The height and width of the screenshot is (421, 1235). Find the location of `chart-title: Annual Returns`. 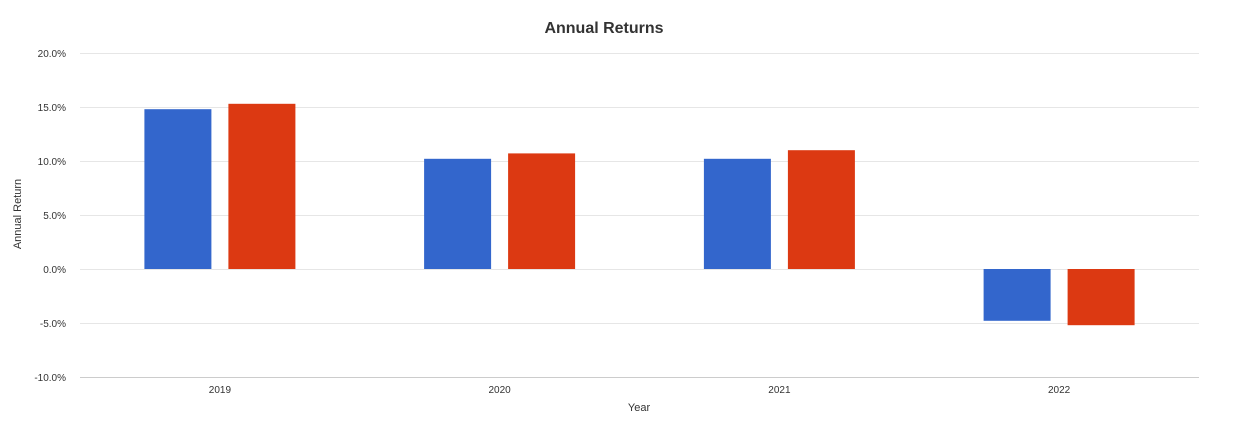

chart-title: Annual Returns is located at coordinates (603, 28).